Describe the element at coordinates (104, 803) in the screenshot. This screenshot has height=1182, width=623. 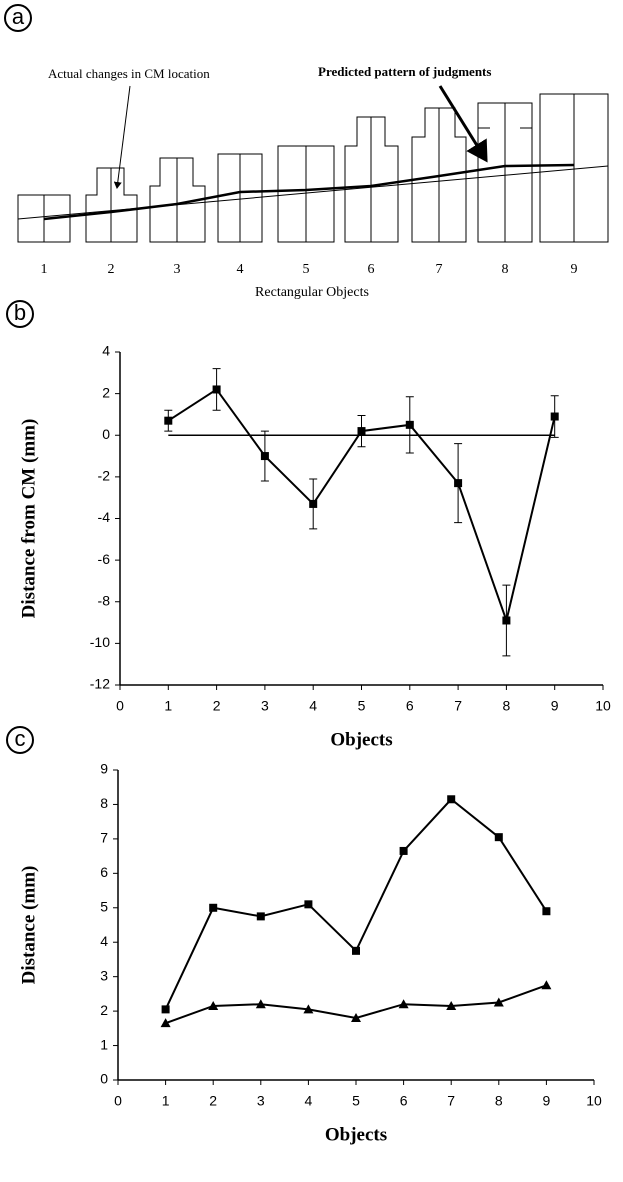
I see `y-tick-label: 8` at that location.